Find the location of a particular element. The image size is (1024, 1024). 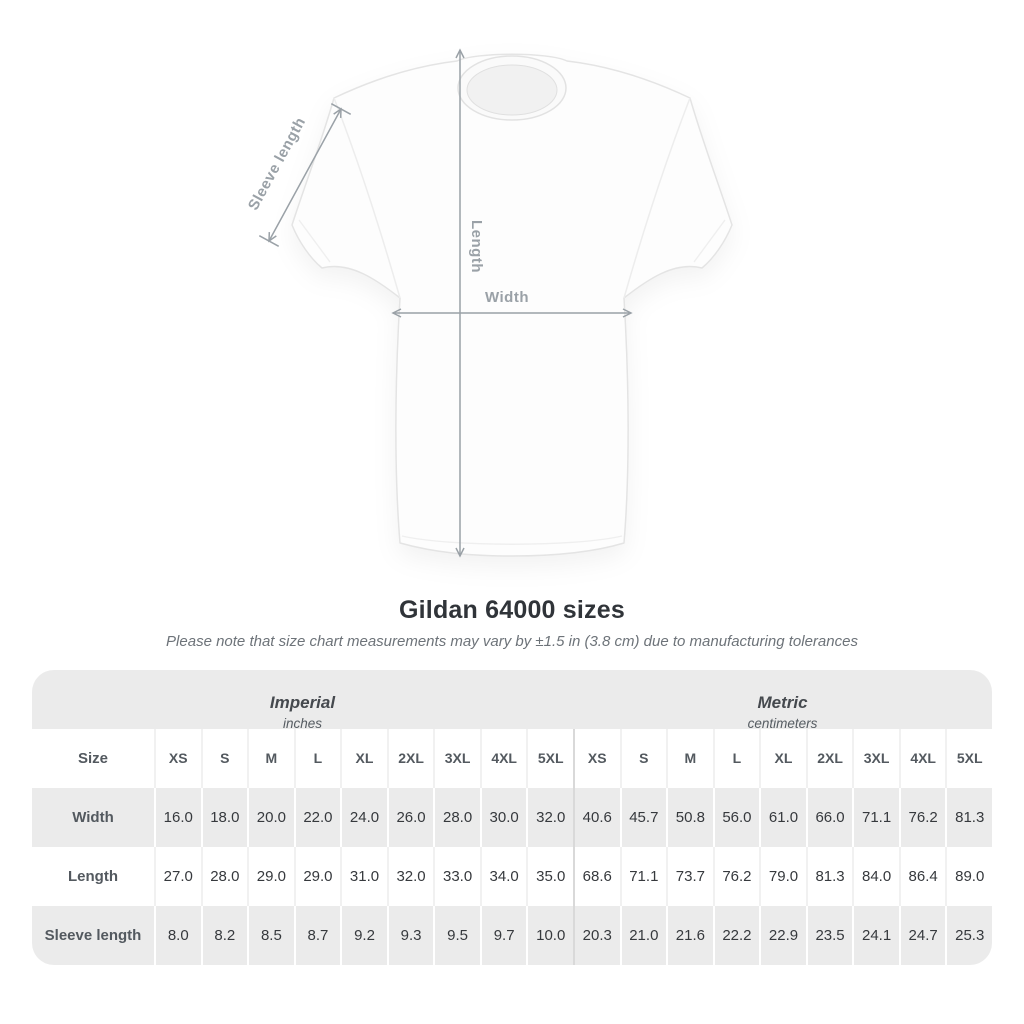

value-cell: 24.1 is located at coordinates (875, 935).